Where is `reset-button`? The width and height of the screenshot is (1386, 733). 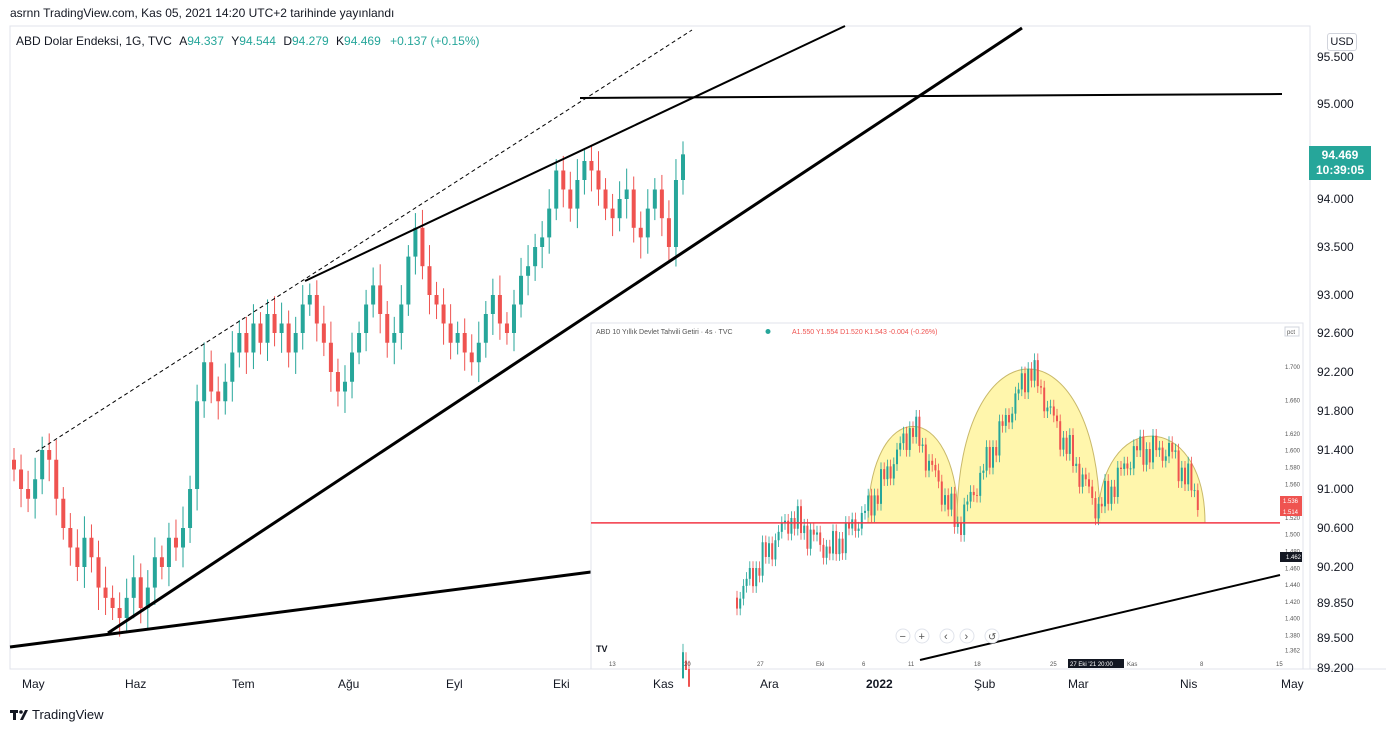 reset-button is located at coordinates (992, 636).